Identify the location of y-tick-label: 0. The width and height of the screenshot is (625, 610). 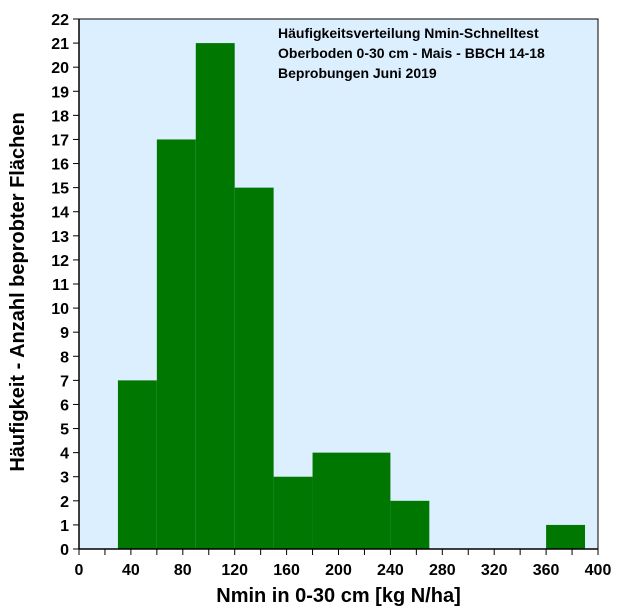
(64, 550).